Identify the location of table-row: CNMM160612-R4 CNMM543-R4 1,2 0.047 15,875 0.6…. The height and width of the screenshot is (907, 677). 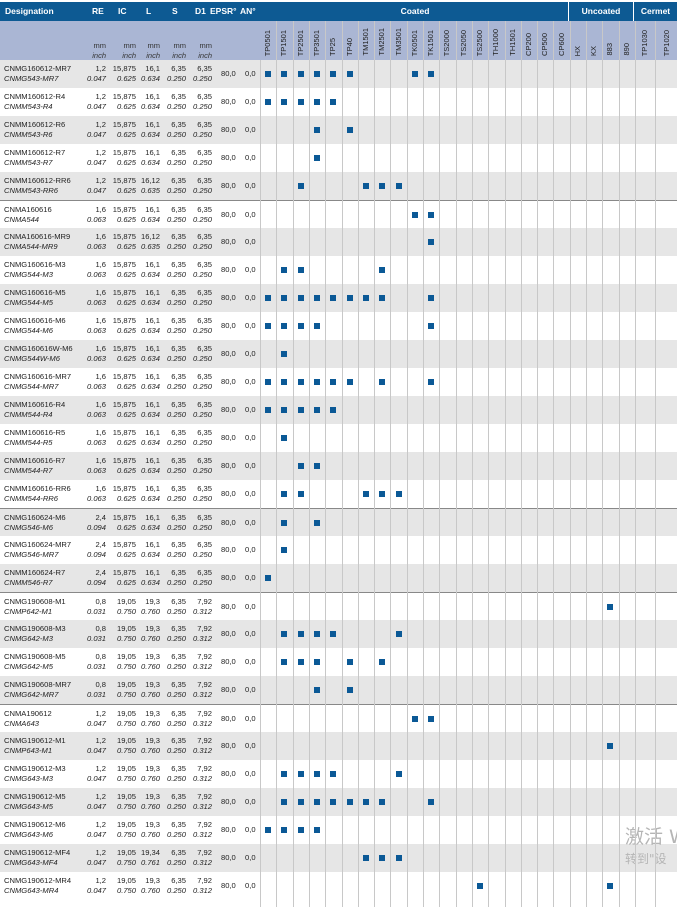
(338, 102).